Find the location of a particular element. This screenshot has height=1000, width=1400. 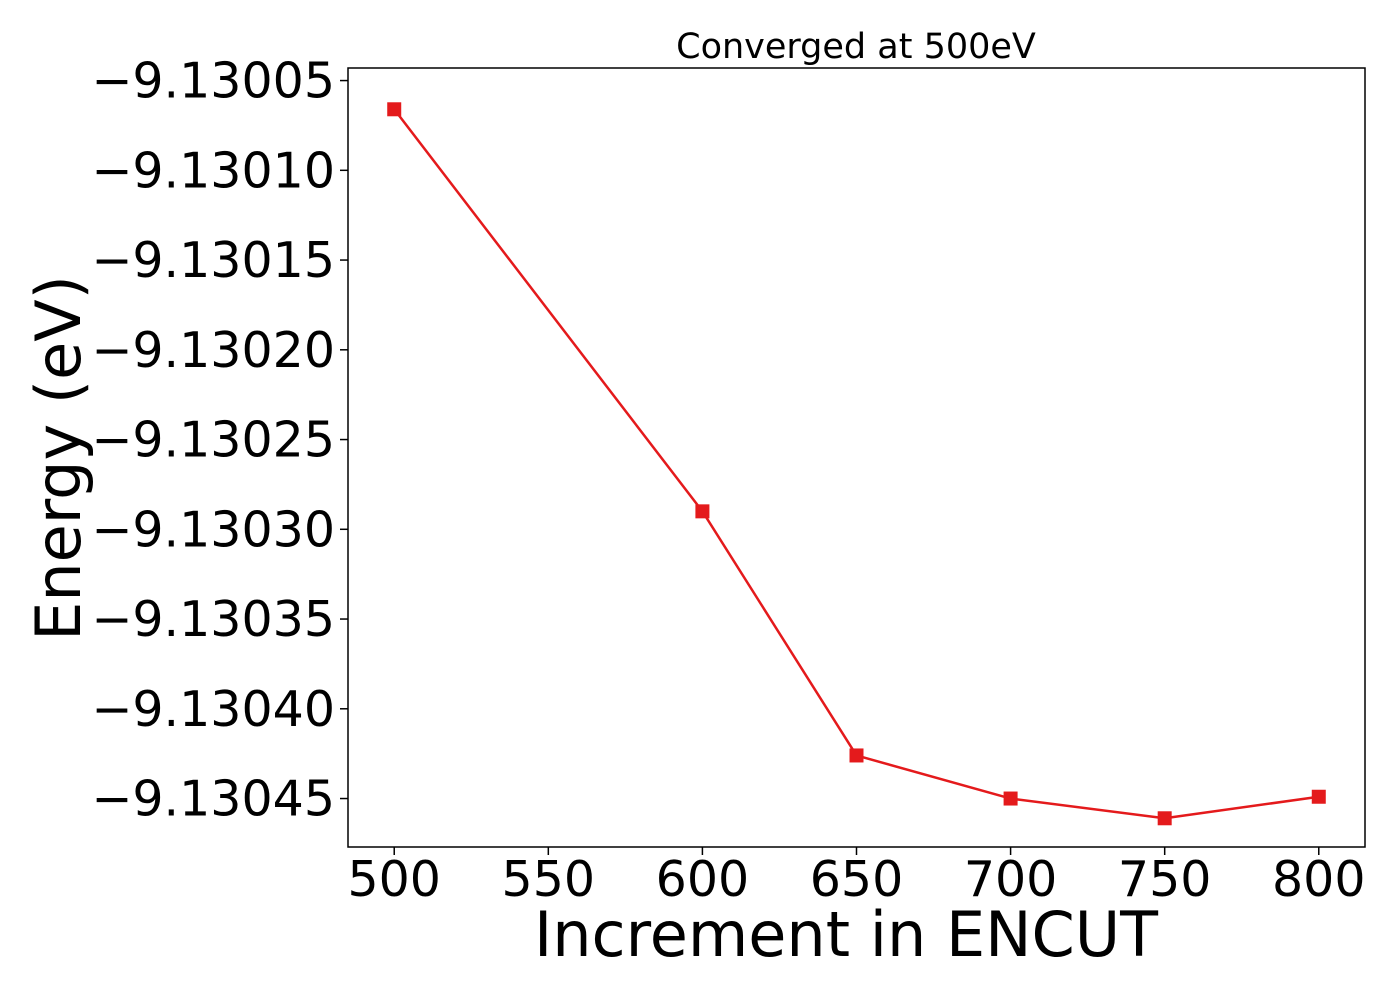

x-axis-title: Increment in ENCUT is located at coordinates (846, 934).